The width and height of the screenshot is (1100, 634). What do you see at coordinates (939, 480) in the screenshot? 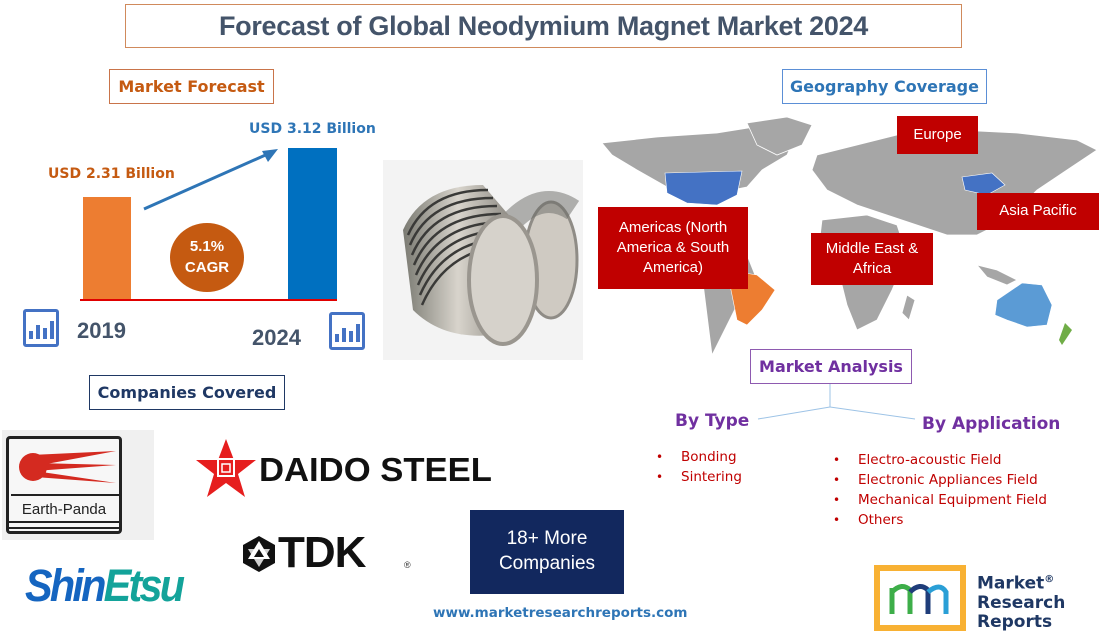
I see `list-item: Electronic Appliances Field` at bounding box center [939, 480].